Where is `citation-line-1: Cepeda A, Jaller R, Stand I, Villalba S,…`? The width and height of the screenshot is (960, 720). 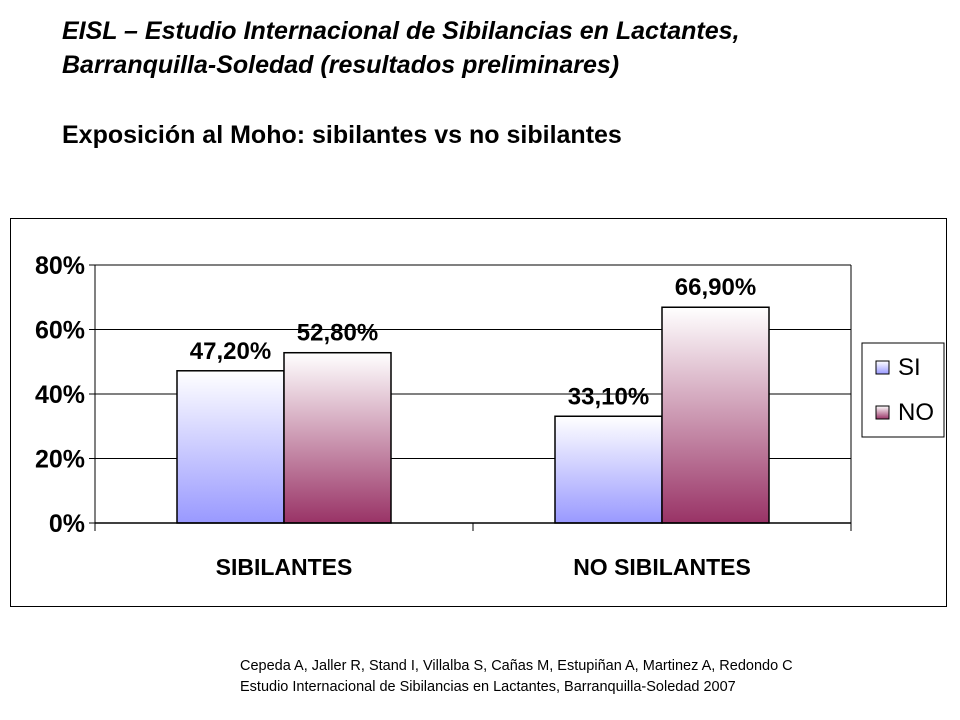 citation-line-1: Cepeda A, Jaller R, Stand I, Villalba S,… is located at coordinates (516, 666).